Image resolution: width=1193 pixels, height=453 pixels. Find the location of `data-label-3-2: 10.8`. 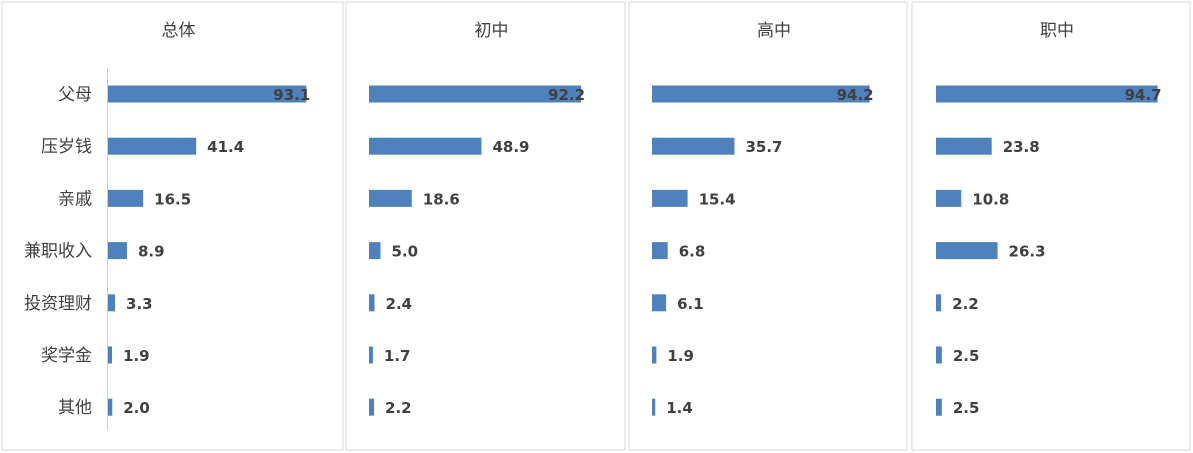

data-label-3-2: 10.8 is located at coordinates (990, 199).